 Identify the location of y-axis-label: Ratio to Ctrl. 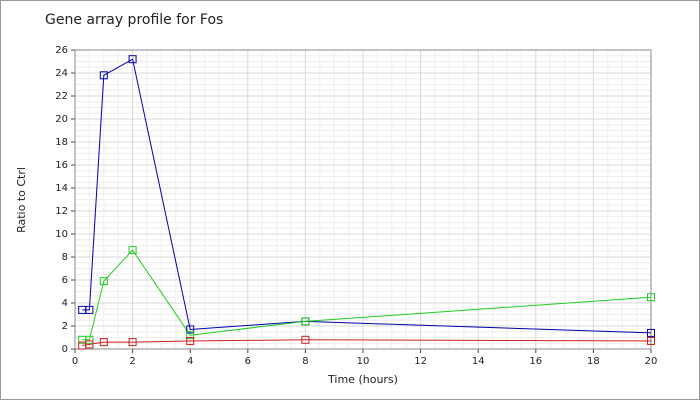
(21, 200).